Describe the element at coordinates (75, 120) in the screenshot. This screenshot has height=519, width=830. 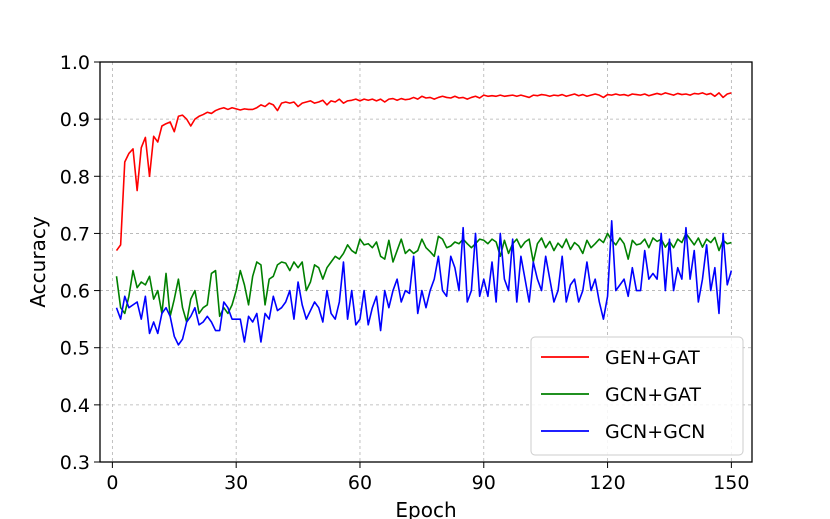
I see `y-tick-label: 0.9` at that location.